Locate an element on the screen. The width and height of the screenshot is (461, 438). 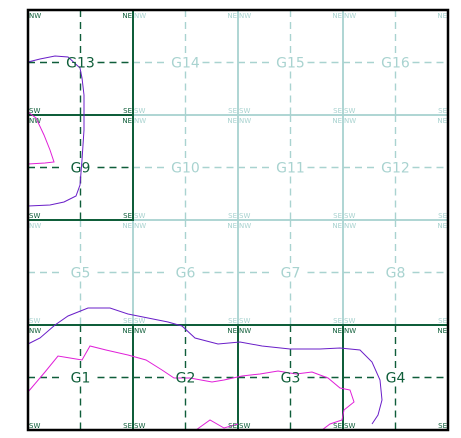
cell-label-g4: G4 is located at coordinates (396, 379).